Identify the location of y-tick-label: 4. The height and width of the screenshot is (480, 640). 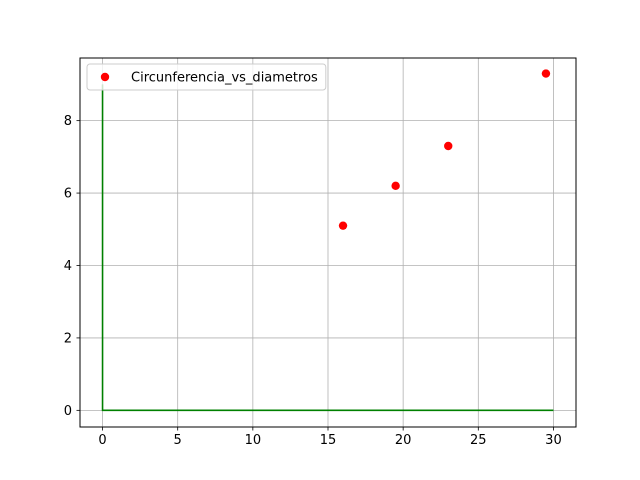
(68, 266).